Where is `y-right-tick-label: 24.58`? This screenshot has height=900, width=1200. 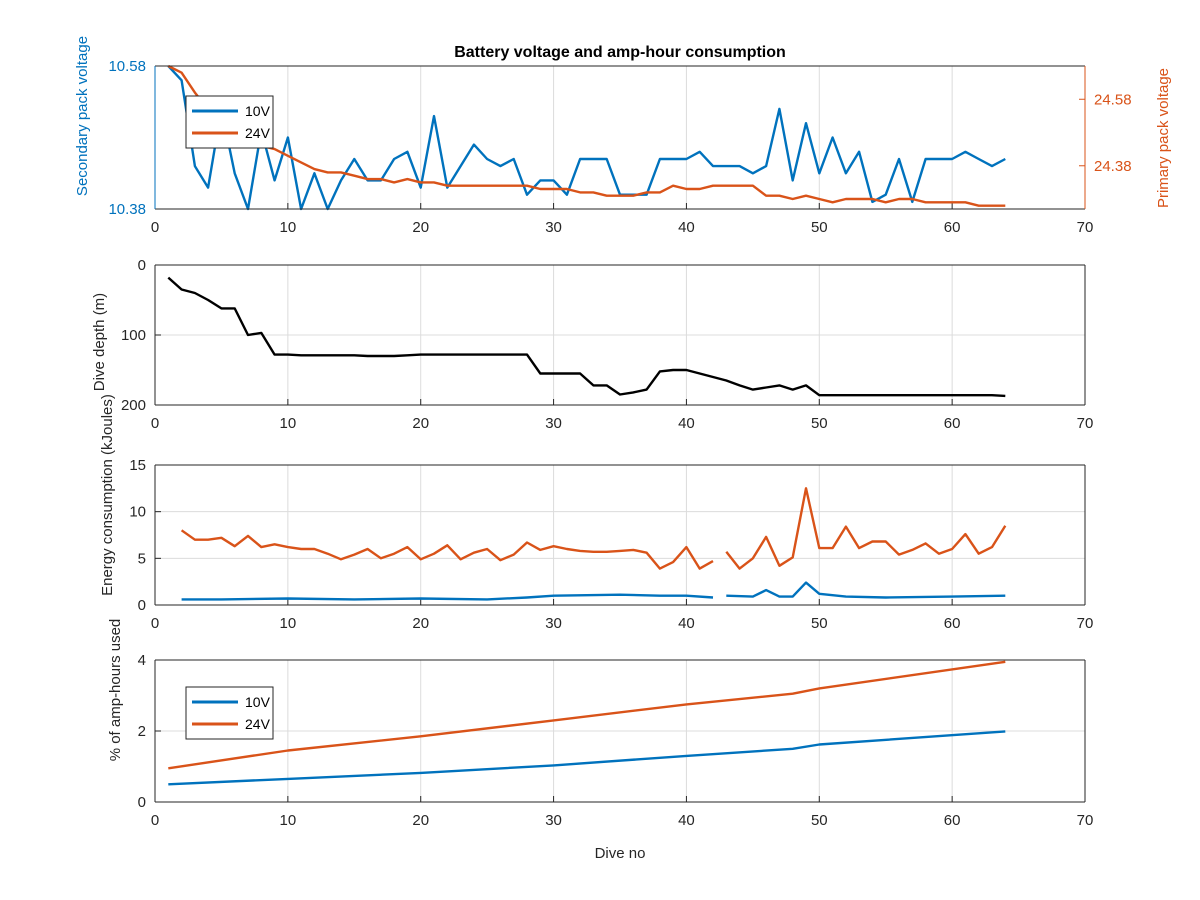
y-right-tick-label: 24.58 is located at coordinates (1113, 99).